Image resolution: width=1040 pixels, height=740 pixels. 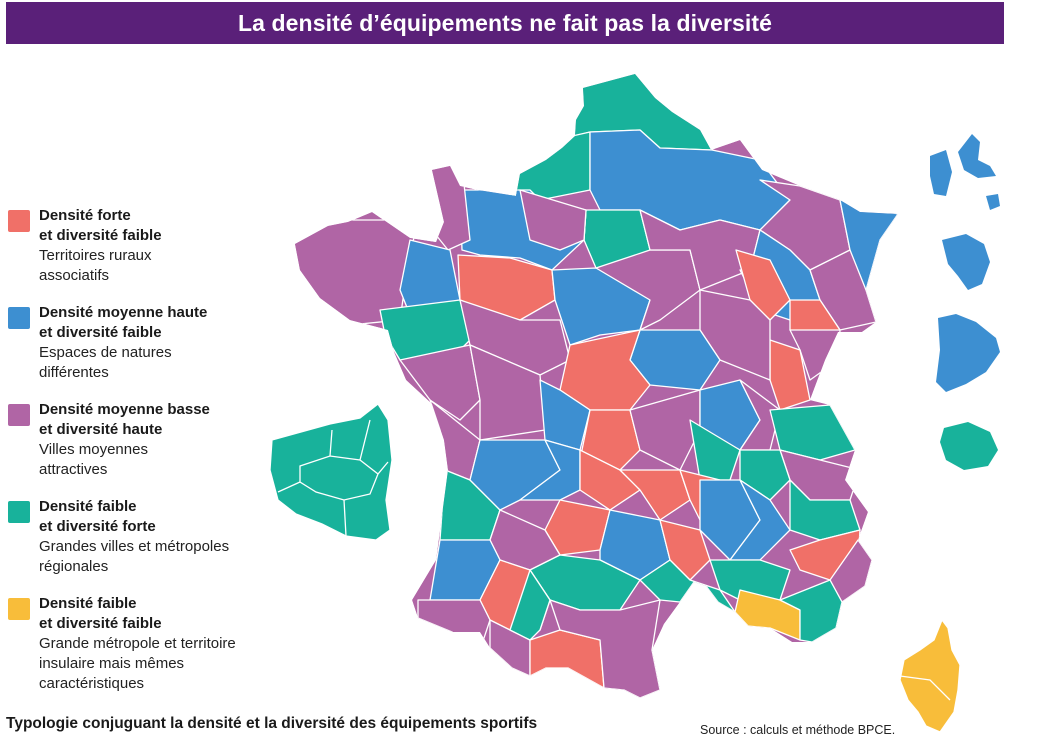 What do you see at coordinates (941, 173) in the screenshot?
I see `guadeloupe-basse-terre` at bounding box center [941, 173].